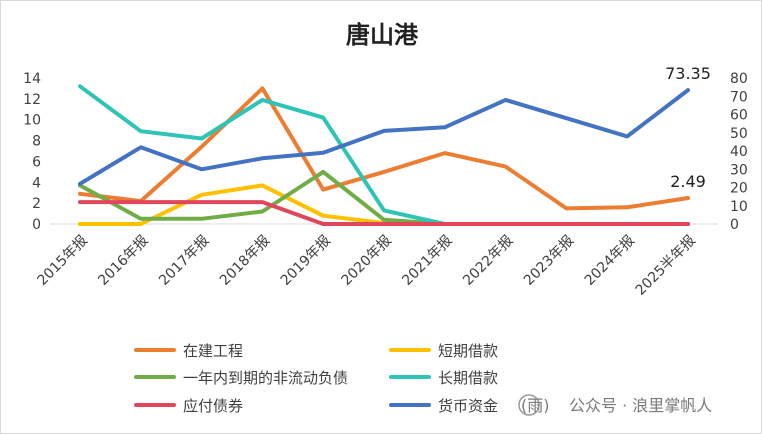 The image size is (762, 435). I want to click on x-axis-tick-label: 2015年报, so click(63, 261).